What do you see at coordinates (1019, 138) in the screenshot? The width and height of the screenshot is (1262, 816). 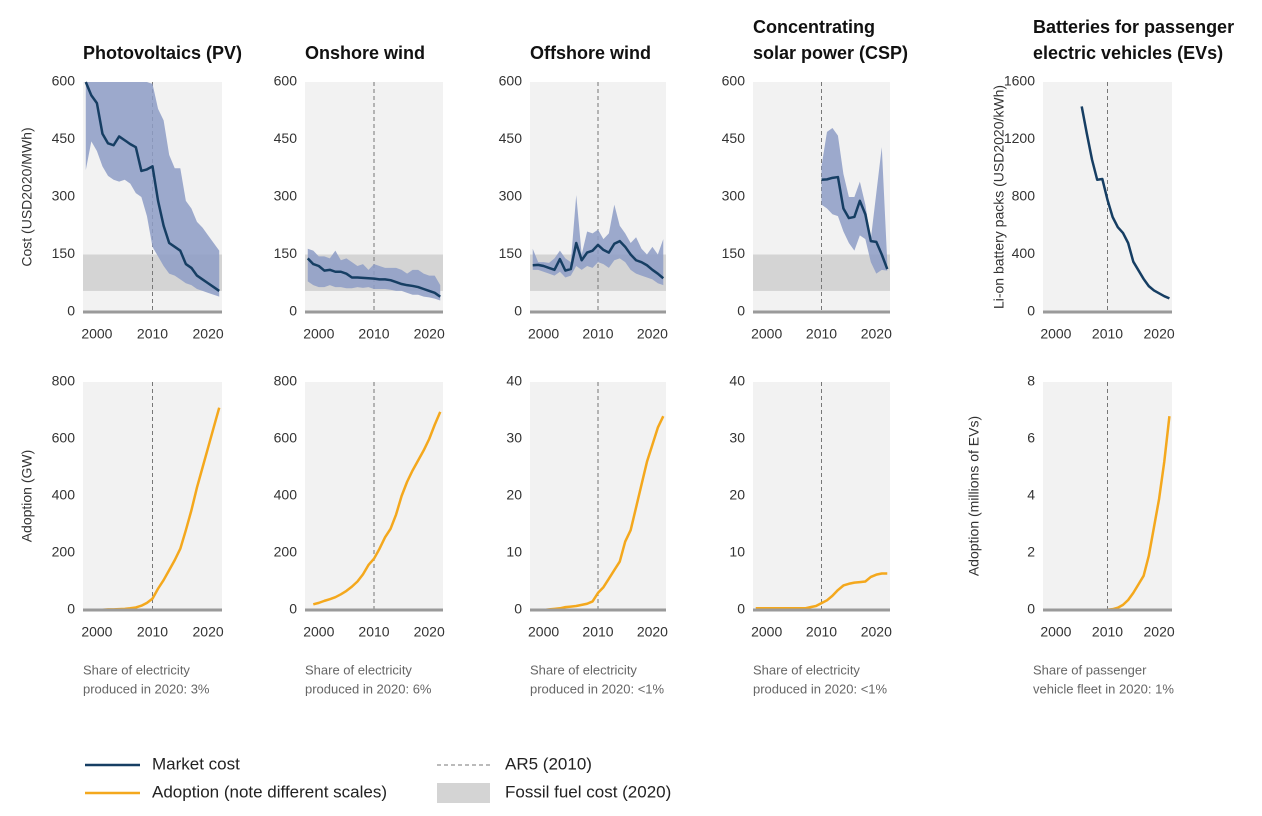 I see `y-tick-label: 1200` at bounding box center [1019, 138].